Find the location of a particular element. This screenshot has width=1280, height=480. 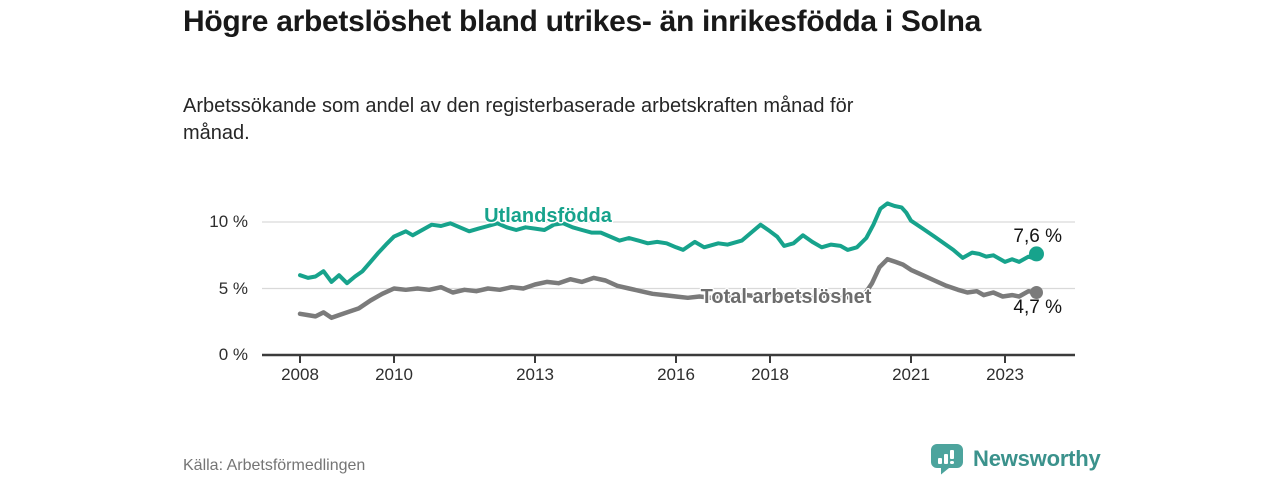

y-axis-tick-label: 0 % is located at coordinates (233, 354).